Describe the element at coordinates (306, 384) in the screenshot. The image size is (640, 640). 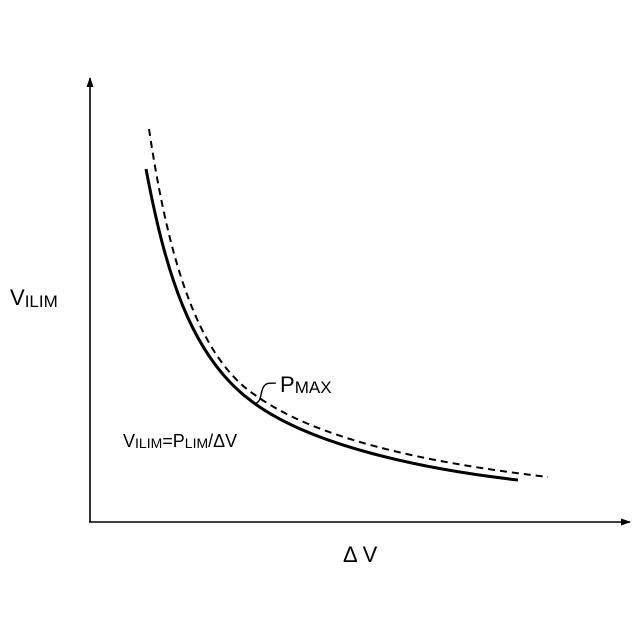
I see `pmax-label: PMAX` at that location.